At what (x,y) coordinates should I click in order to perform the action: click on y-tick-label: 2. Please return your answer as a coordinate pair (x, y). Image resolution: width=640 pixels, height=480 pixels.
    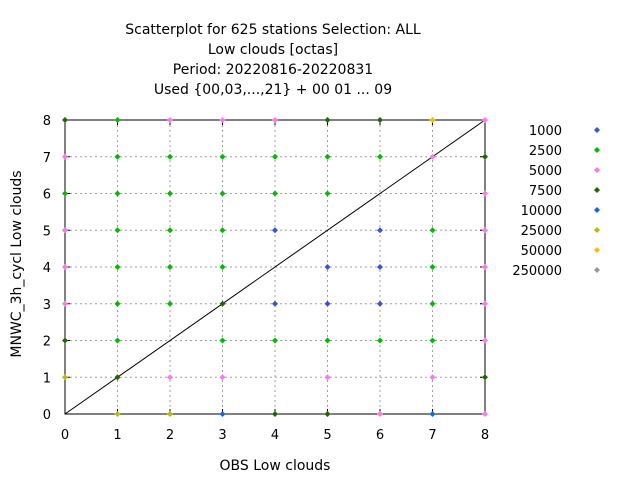
    Looking at the image, I should click on (47, 342).